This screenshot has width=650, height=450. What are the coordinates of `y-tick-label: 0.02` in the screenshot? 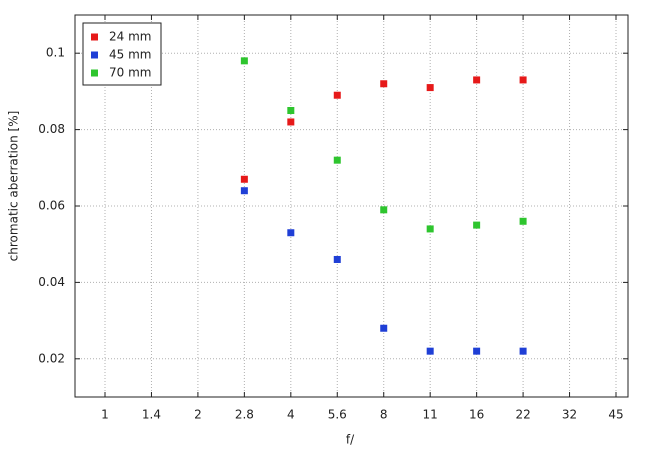 It's located at (51, 358).